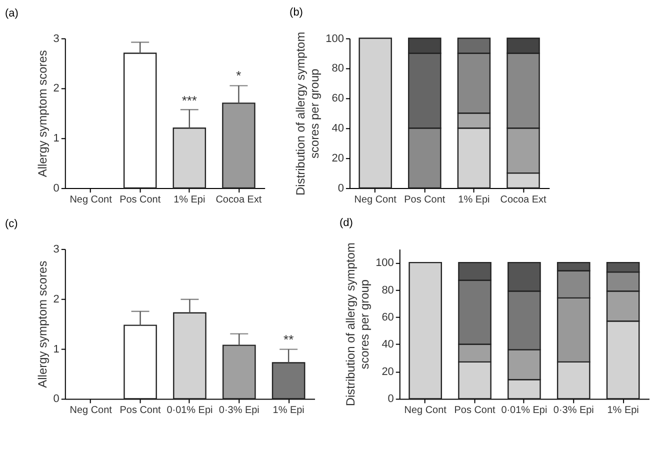  Describe the element at coordinates (239, 76) in the screenshot. I see `annotation: *` at that location.